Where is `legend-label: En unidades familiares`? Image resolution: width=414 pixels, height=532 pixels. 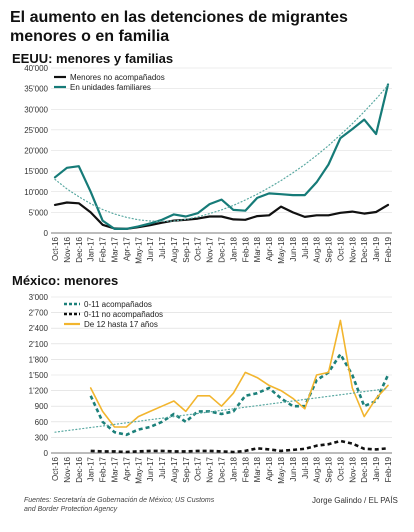
legend-label: En unidades familiares is located at coordinates (110, 87).